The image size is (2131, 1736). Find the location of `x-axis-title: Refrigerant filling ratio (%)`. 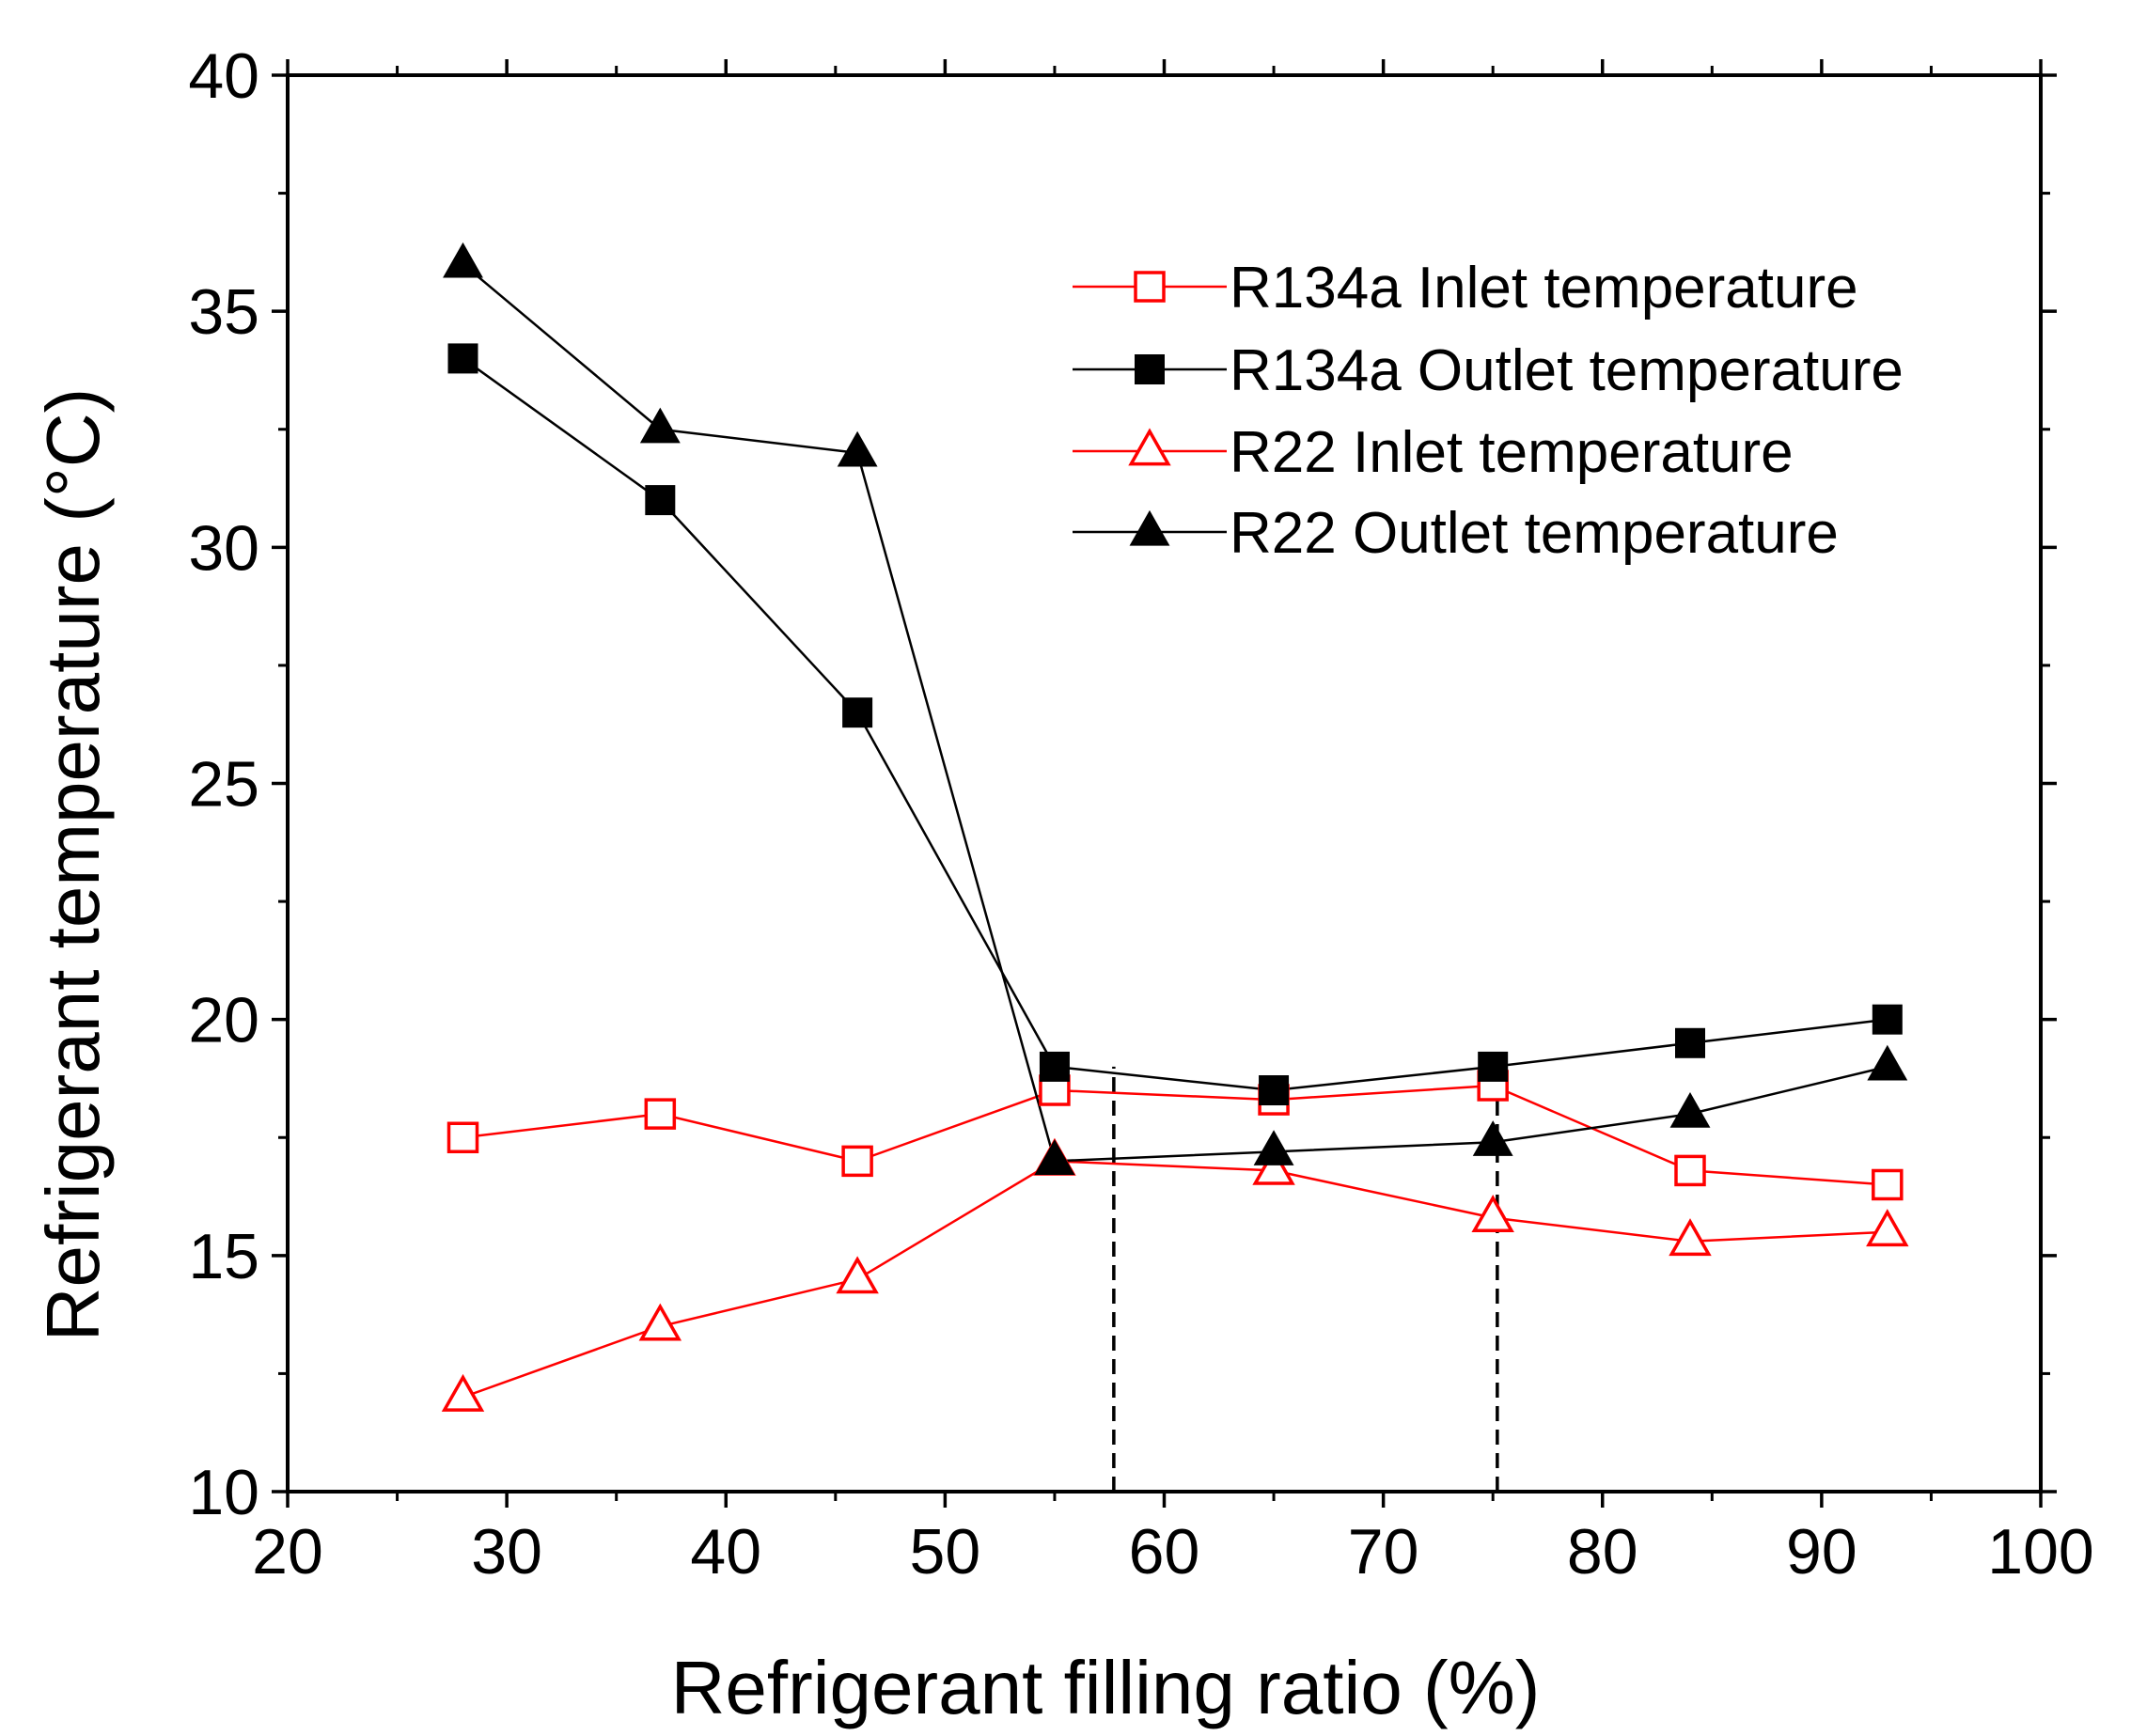

x-axis-title: Refrigerant filling ratio (%) is located at coordinates (1106, 1687).